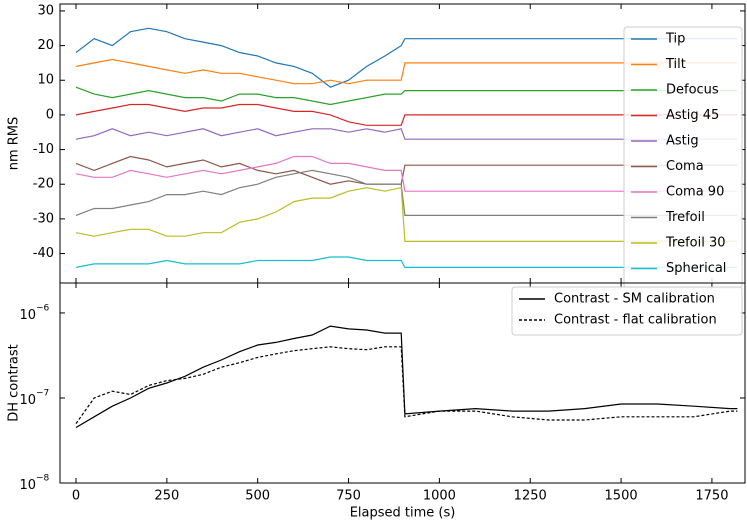 The width and height of the screenshot is (747, 526). Describe the element at coordinates (634, 299) in the screenshot. I see `legend-label: Contrast - SM calibration` at that location.